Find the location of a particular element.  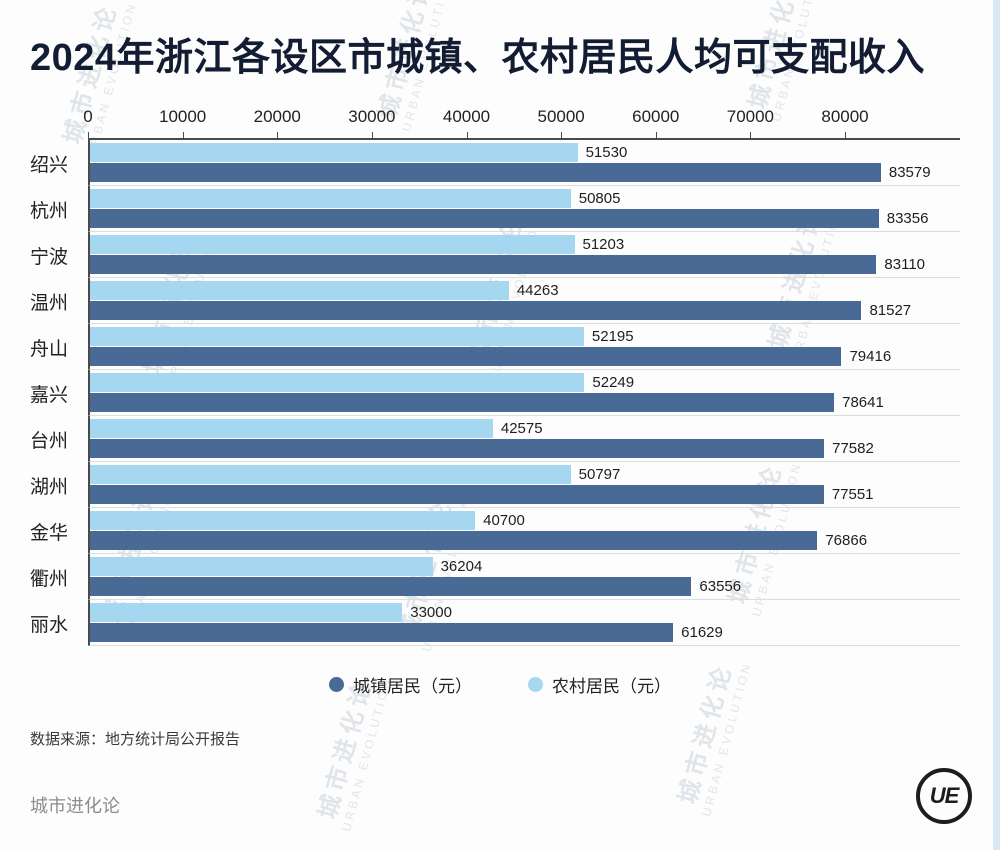

city-bars: 33000 61629 is located at coordinates (524, 623).